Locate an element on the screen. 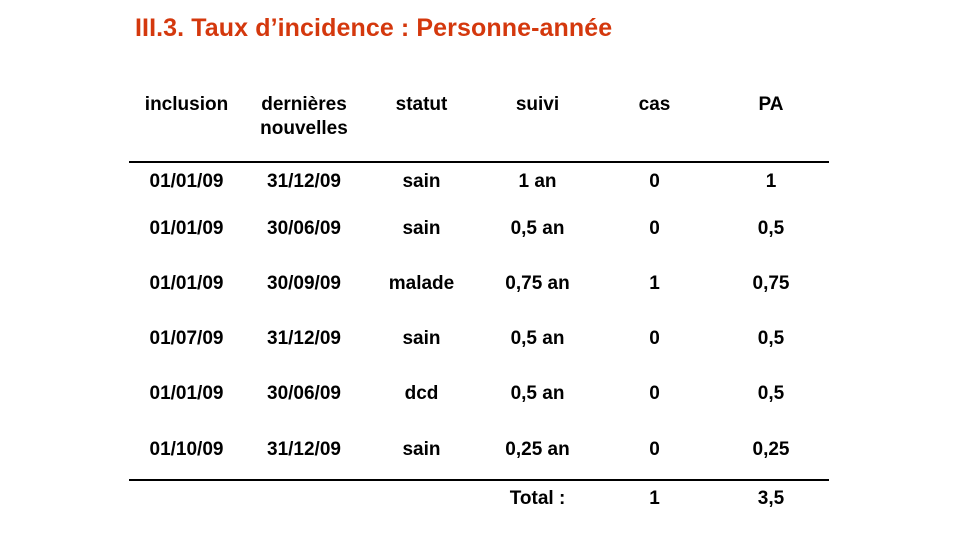  cell-suivi: 0,25 an is located at coordinates (537, 451).